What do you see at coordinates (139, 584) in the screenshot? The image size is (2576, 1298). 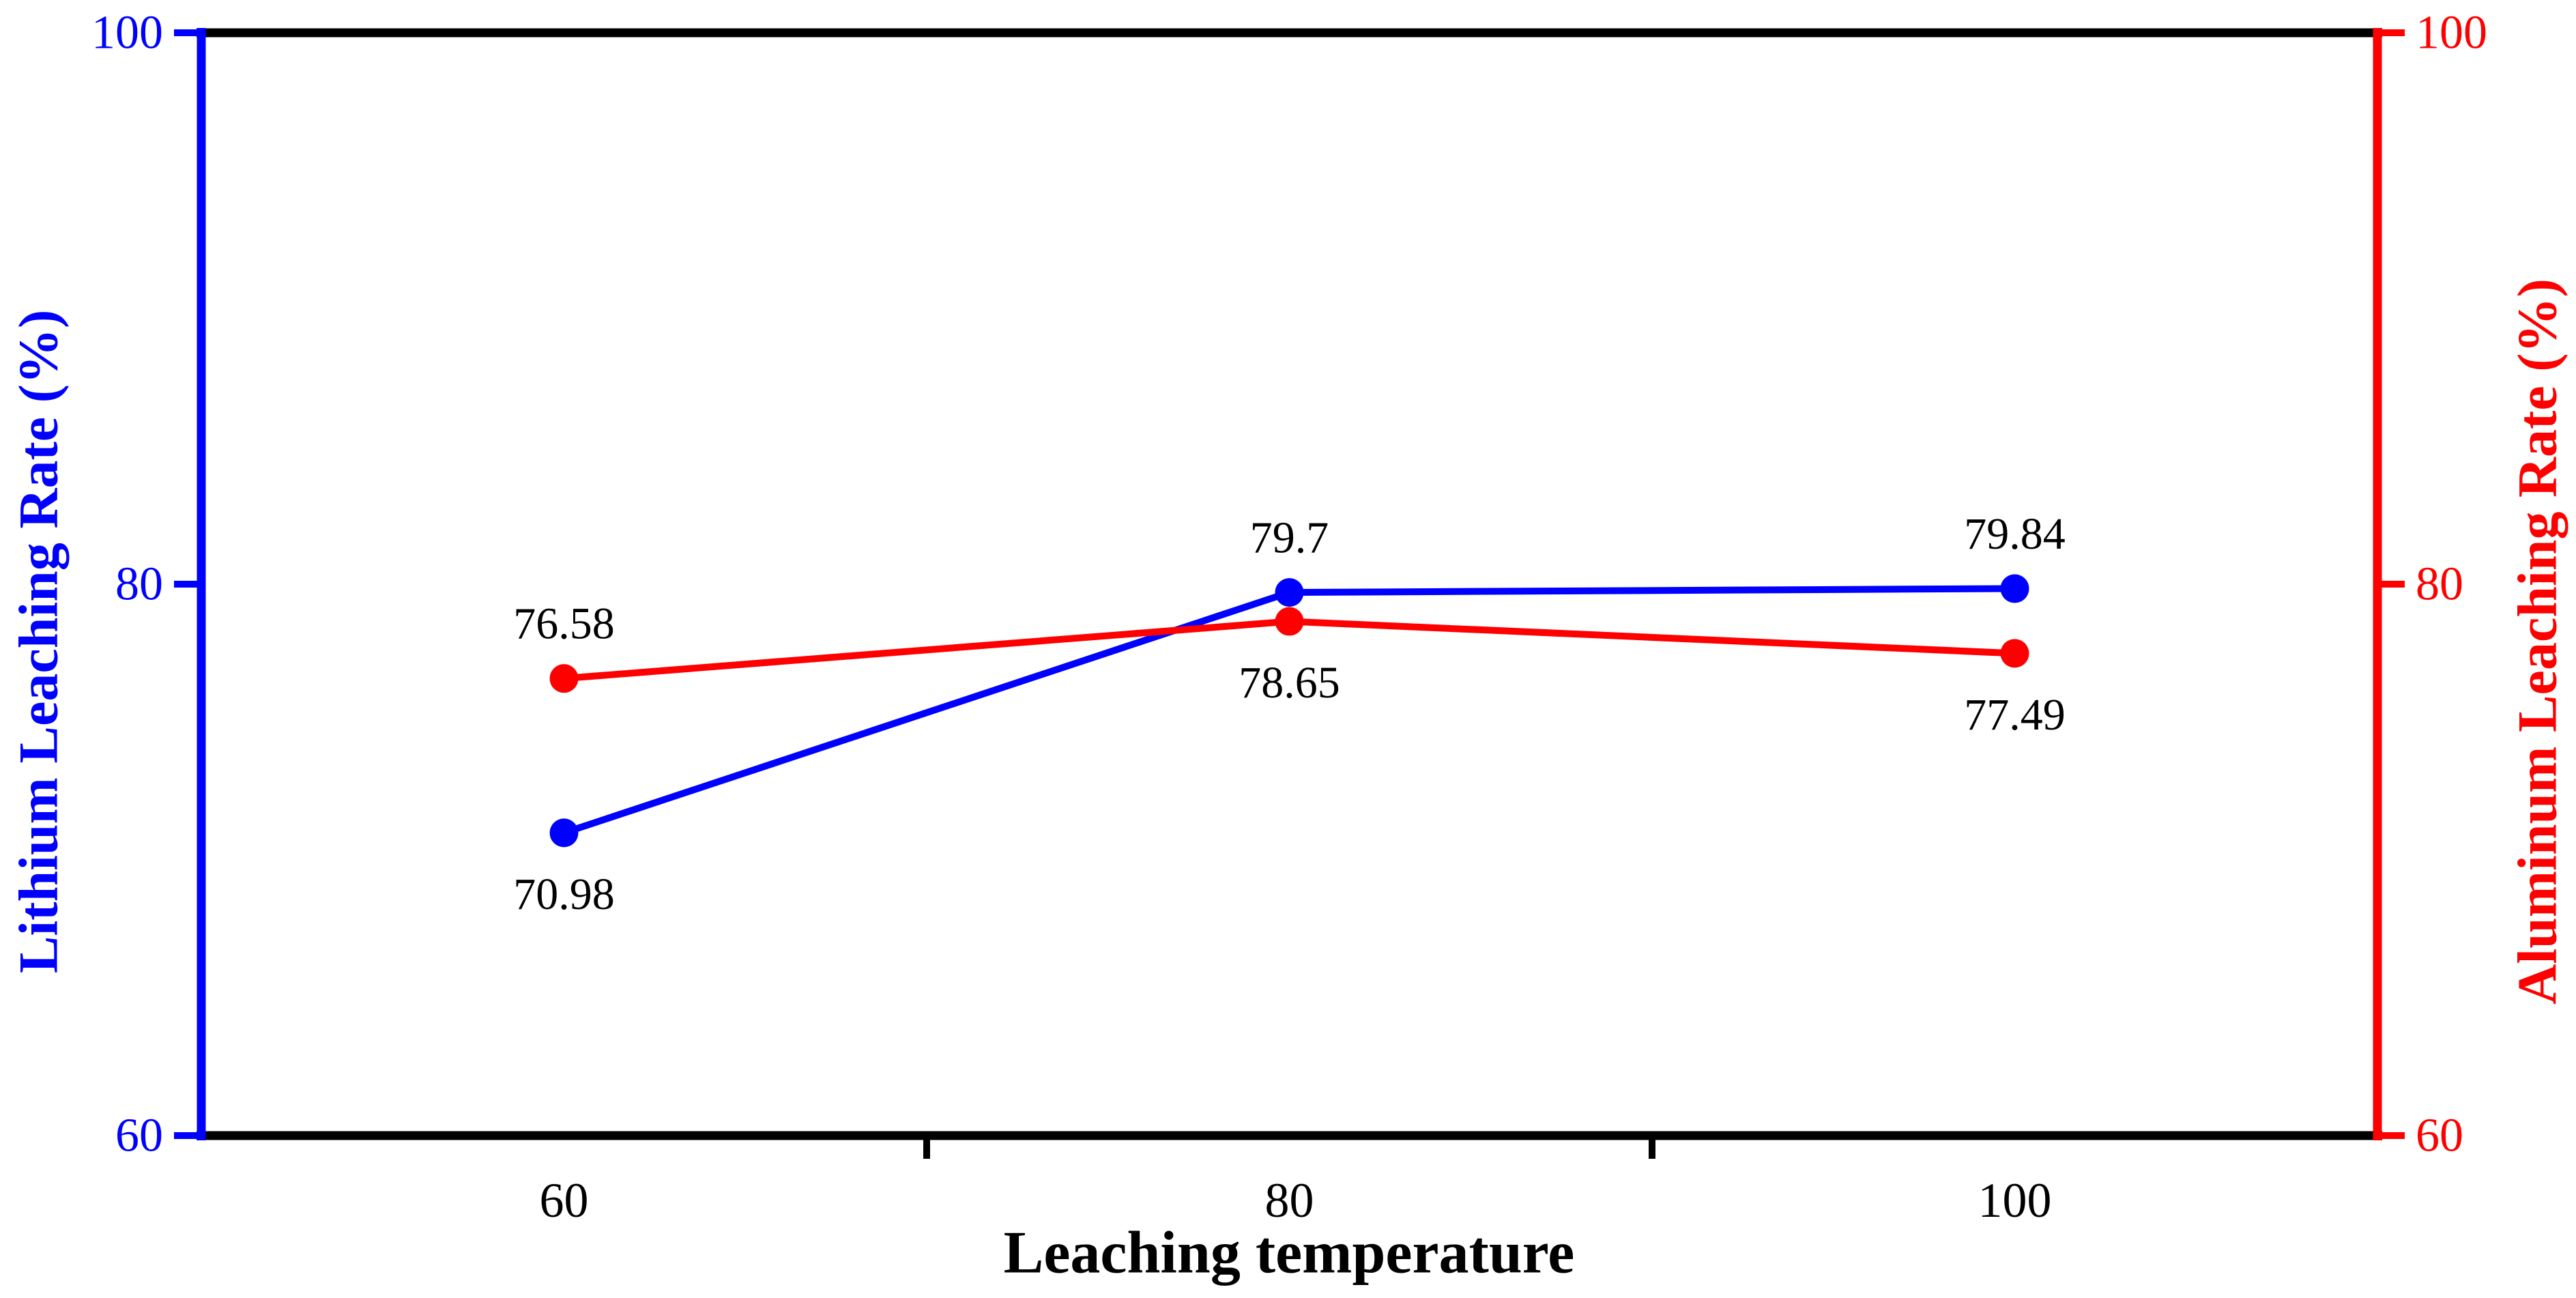 I see `left-tick-label: 80` at bounding box center [139, 584].